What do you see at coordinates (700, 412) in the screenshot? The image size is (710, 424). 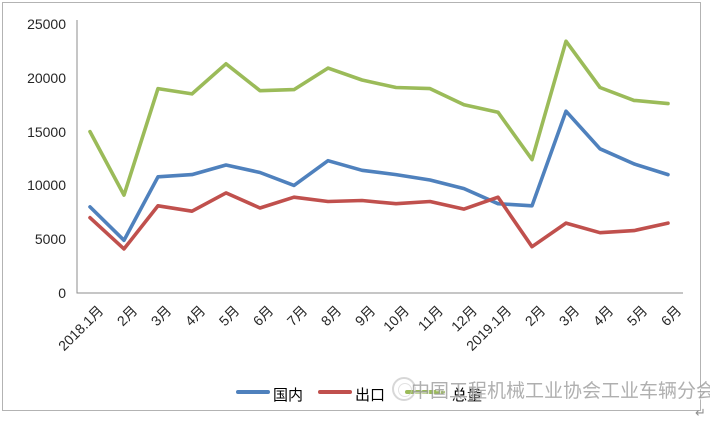 I see `paragraph-return-mark: ↵` at bounding box center [700, 412].